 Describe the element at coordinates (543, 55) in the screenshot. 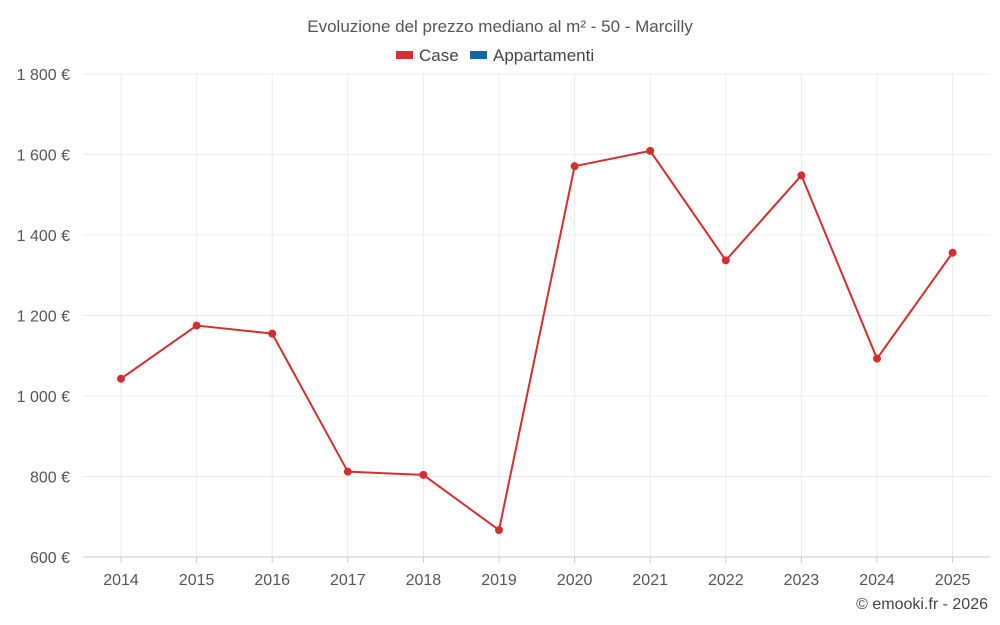

I see `legend-label-appartamenti: Appartamenti` at that location.